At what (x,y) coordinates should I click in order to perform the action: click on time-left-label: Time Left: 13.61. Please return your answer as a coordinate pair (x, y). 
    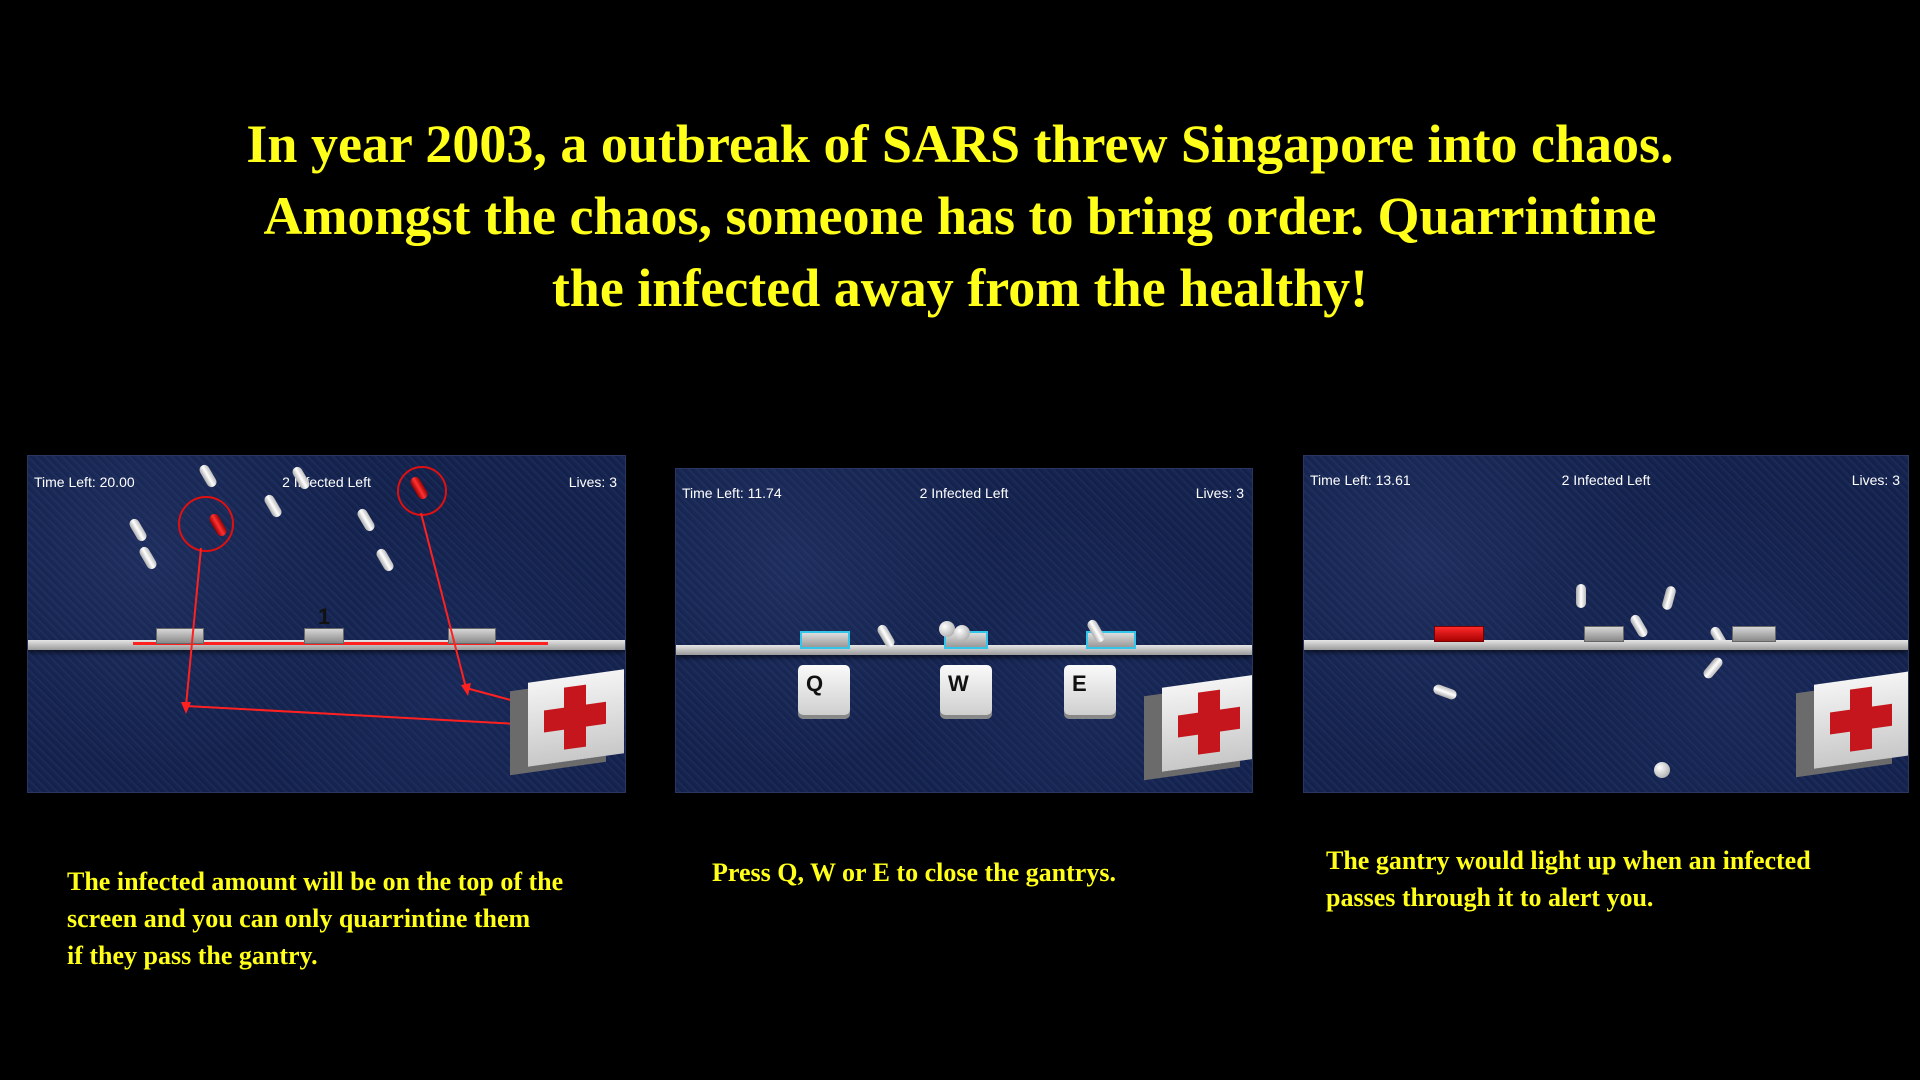
    Looking at the image, I should click on (1360, 480).